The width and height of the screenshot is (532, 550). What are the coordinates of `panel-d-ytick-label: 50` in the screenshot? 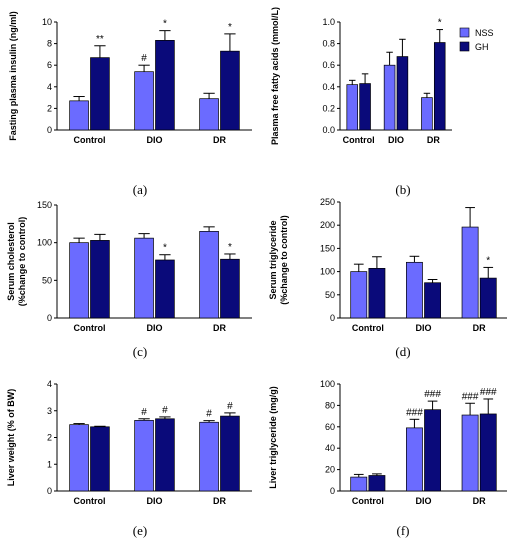 It's located at (330, 295).